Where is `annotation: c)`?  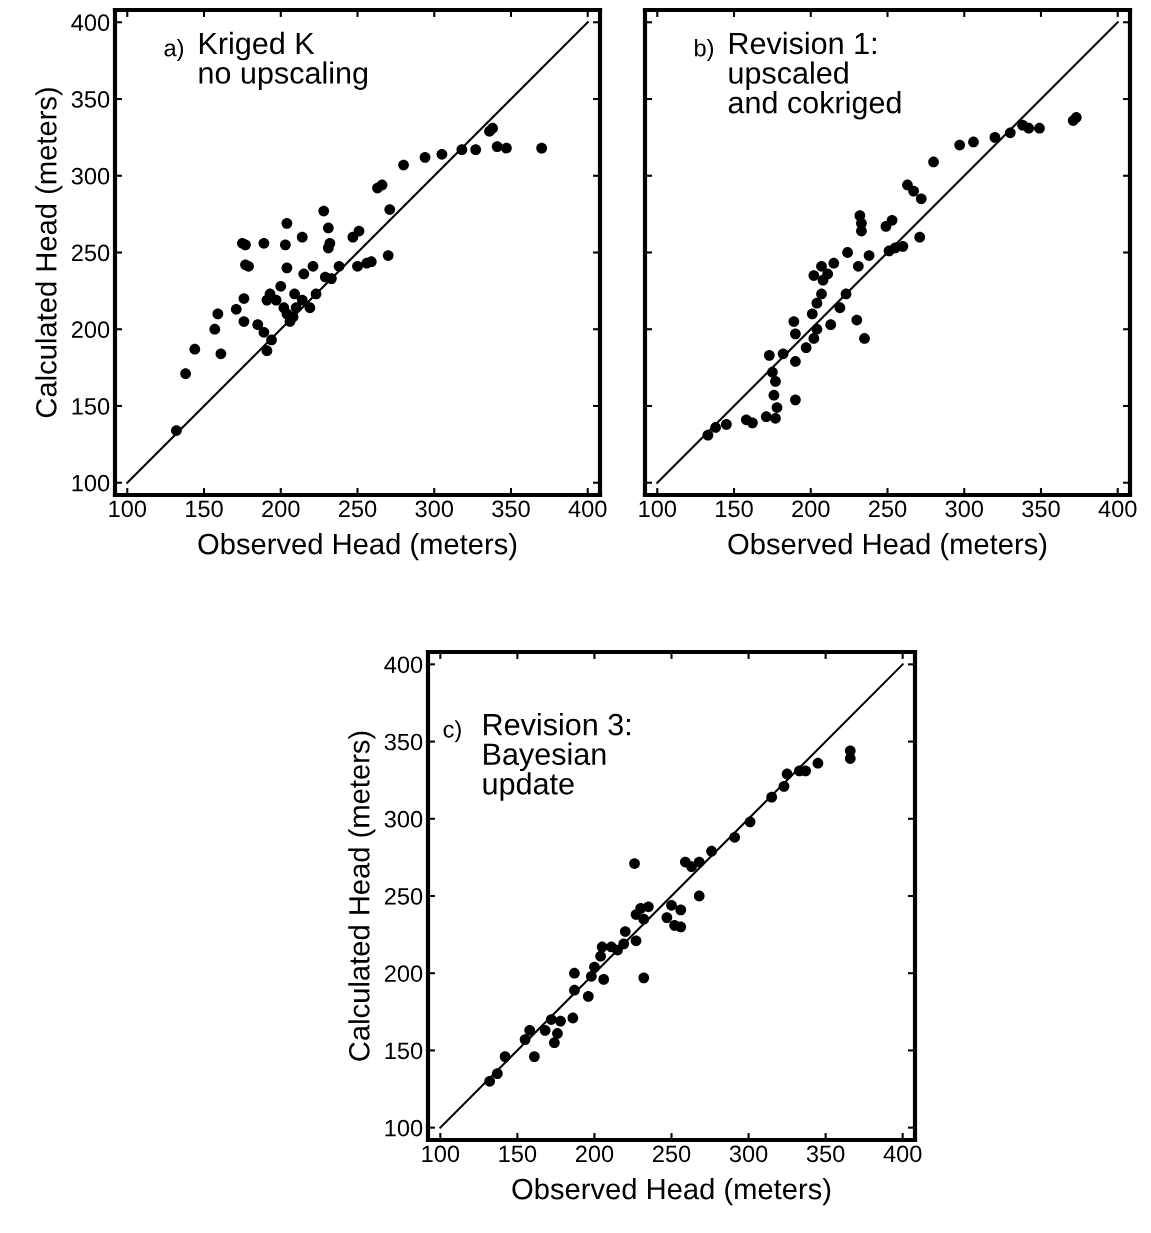 annotation: c) is located at coordinates (452, 731).